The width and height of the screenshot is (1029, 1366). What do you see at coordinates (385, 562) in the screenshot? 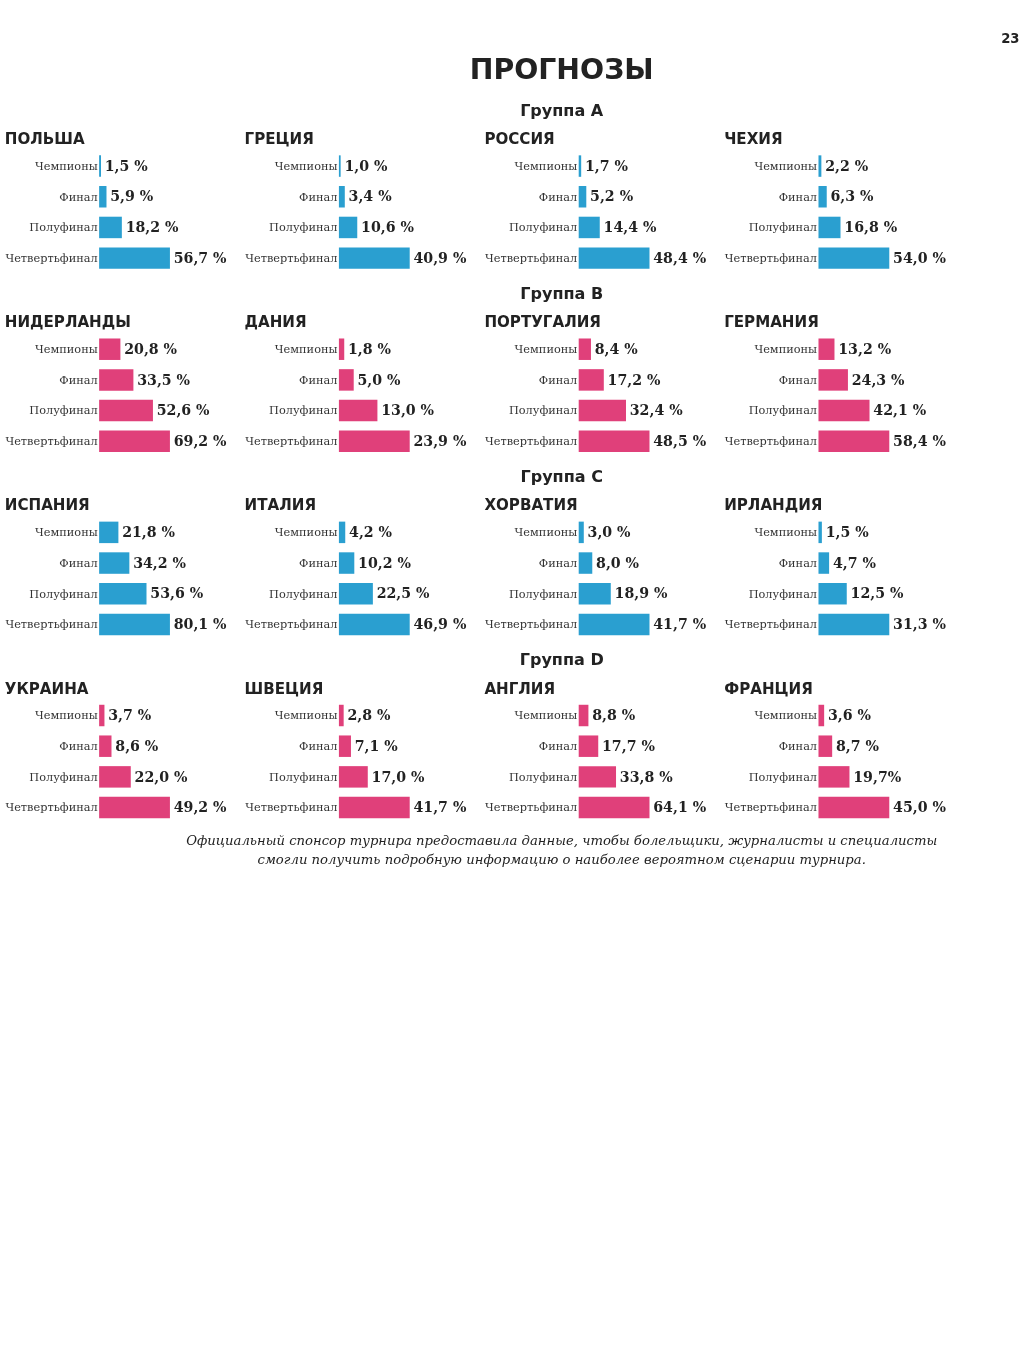
I see `data-label: 10,2 %` at bounding box center [385, 562].